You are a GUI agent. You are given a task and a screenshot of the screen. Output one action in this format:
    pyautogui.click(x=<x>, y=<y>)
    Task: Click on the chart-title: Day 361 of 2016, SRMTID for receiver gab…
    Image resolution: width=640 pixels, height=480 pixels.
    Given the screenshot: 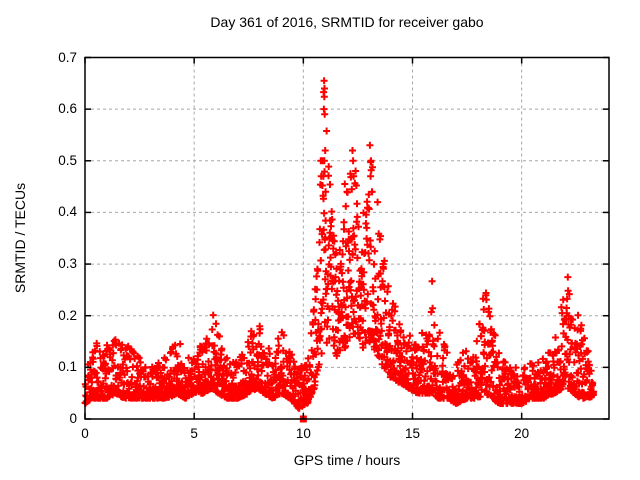 What is the action you would take?
    pyautogui.click(x=347, y=22)
    